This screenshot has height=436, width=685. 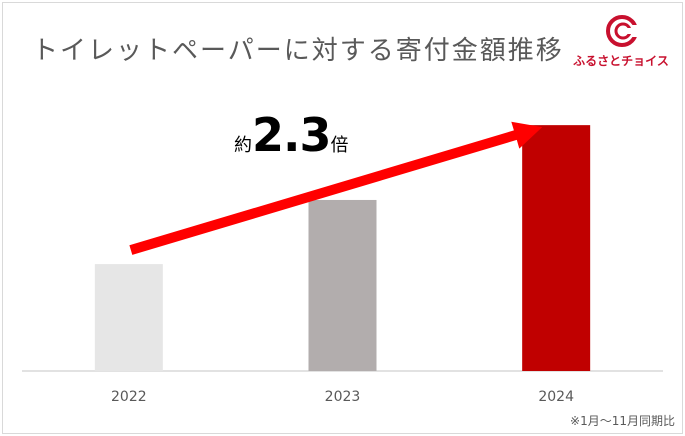 What do you see at coordinates (556, 248) in the screenshot?
I see `bar-2024` at bounding box center [556, 248].